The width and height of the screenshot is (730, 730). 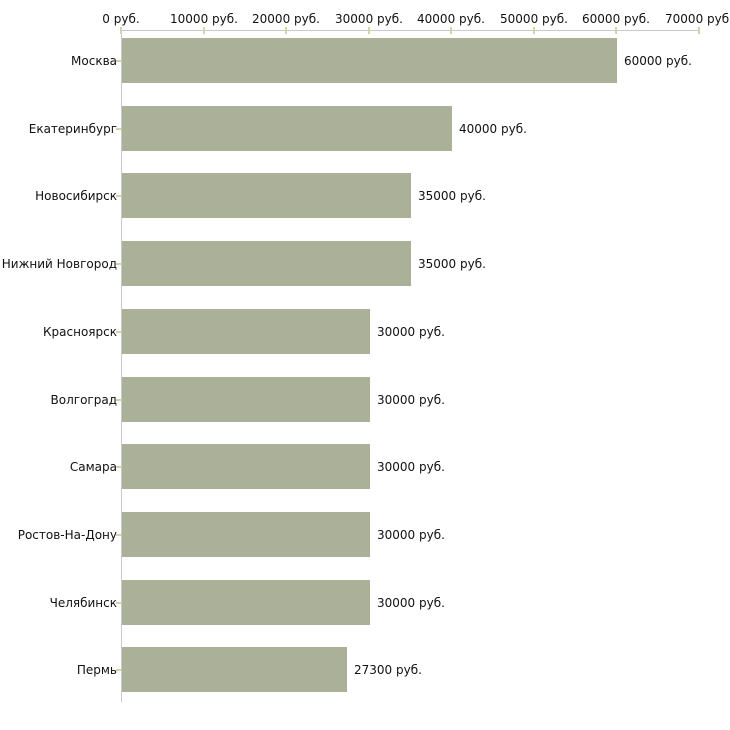 I want to click on category-label: Красноярск, so click(x=80, y=331).